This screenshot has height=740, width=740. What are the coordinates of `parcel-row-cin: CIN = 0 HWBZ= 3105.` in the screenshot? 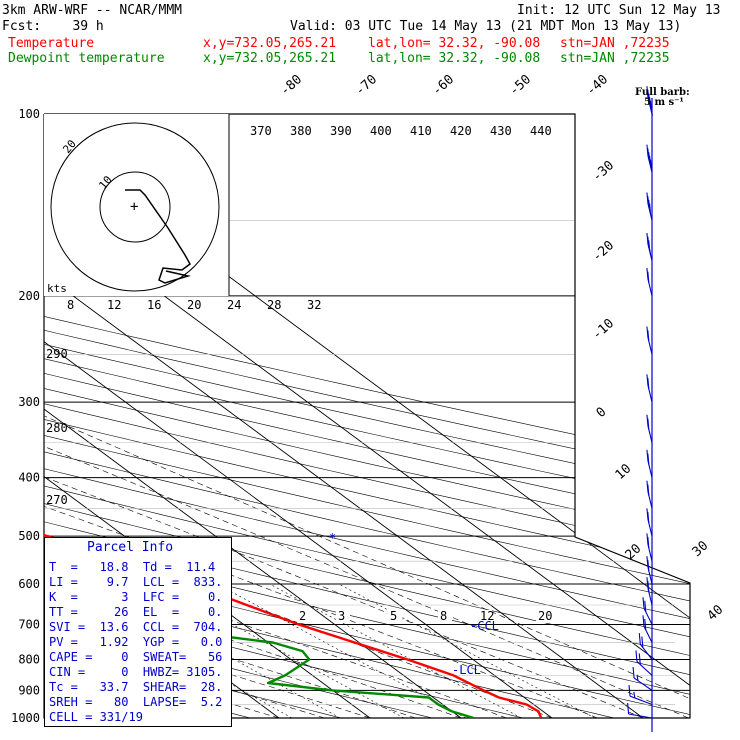 It's located at (136, 672).